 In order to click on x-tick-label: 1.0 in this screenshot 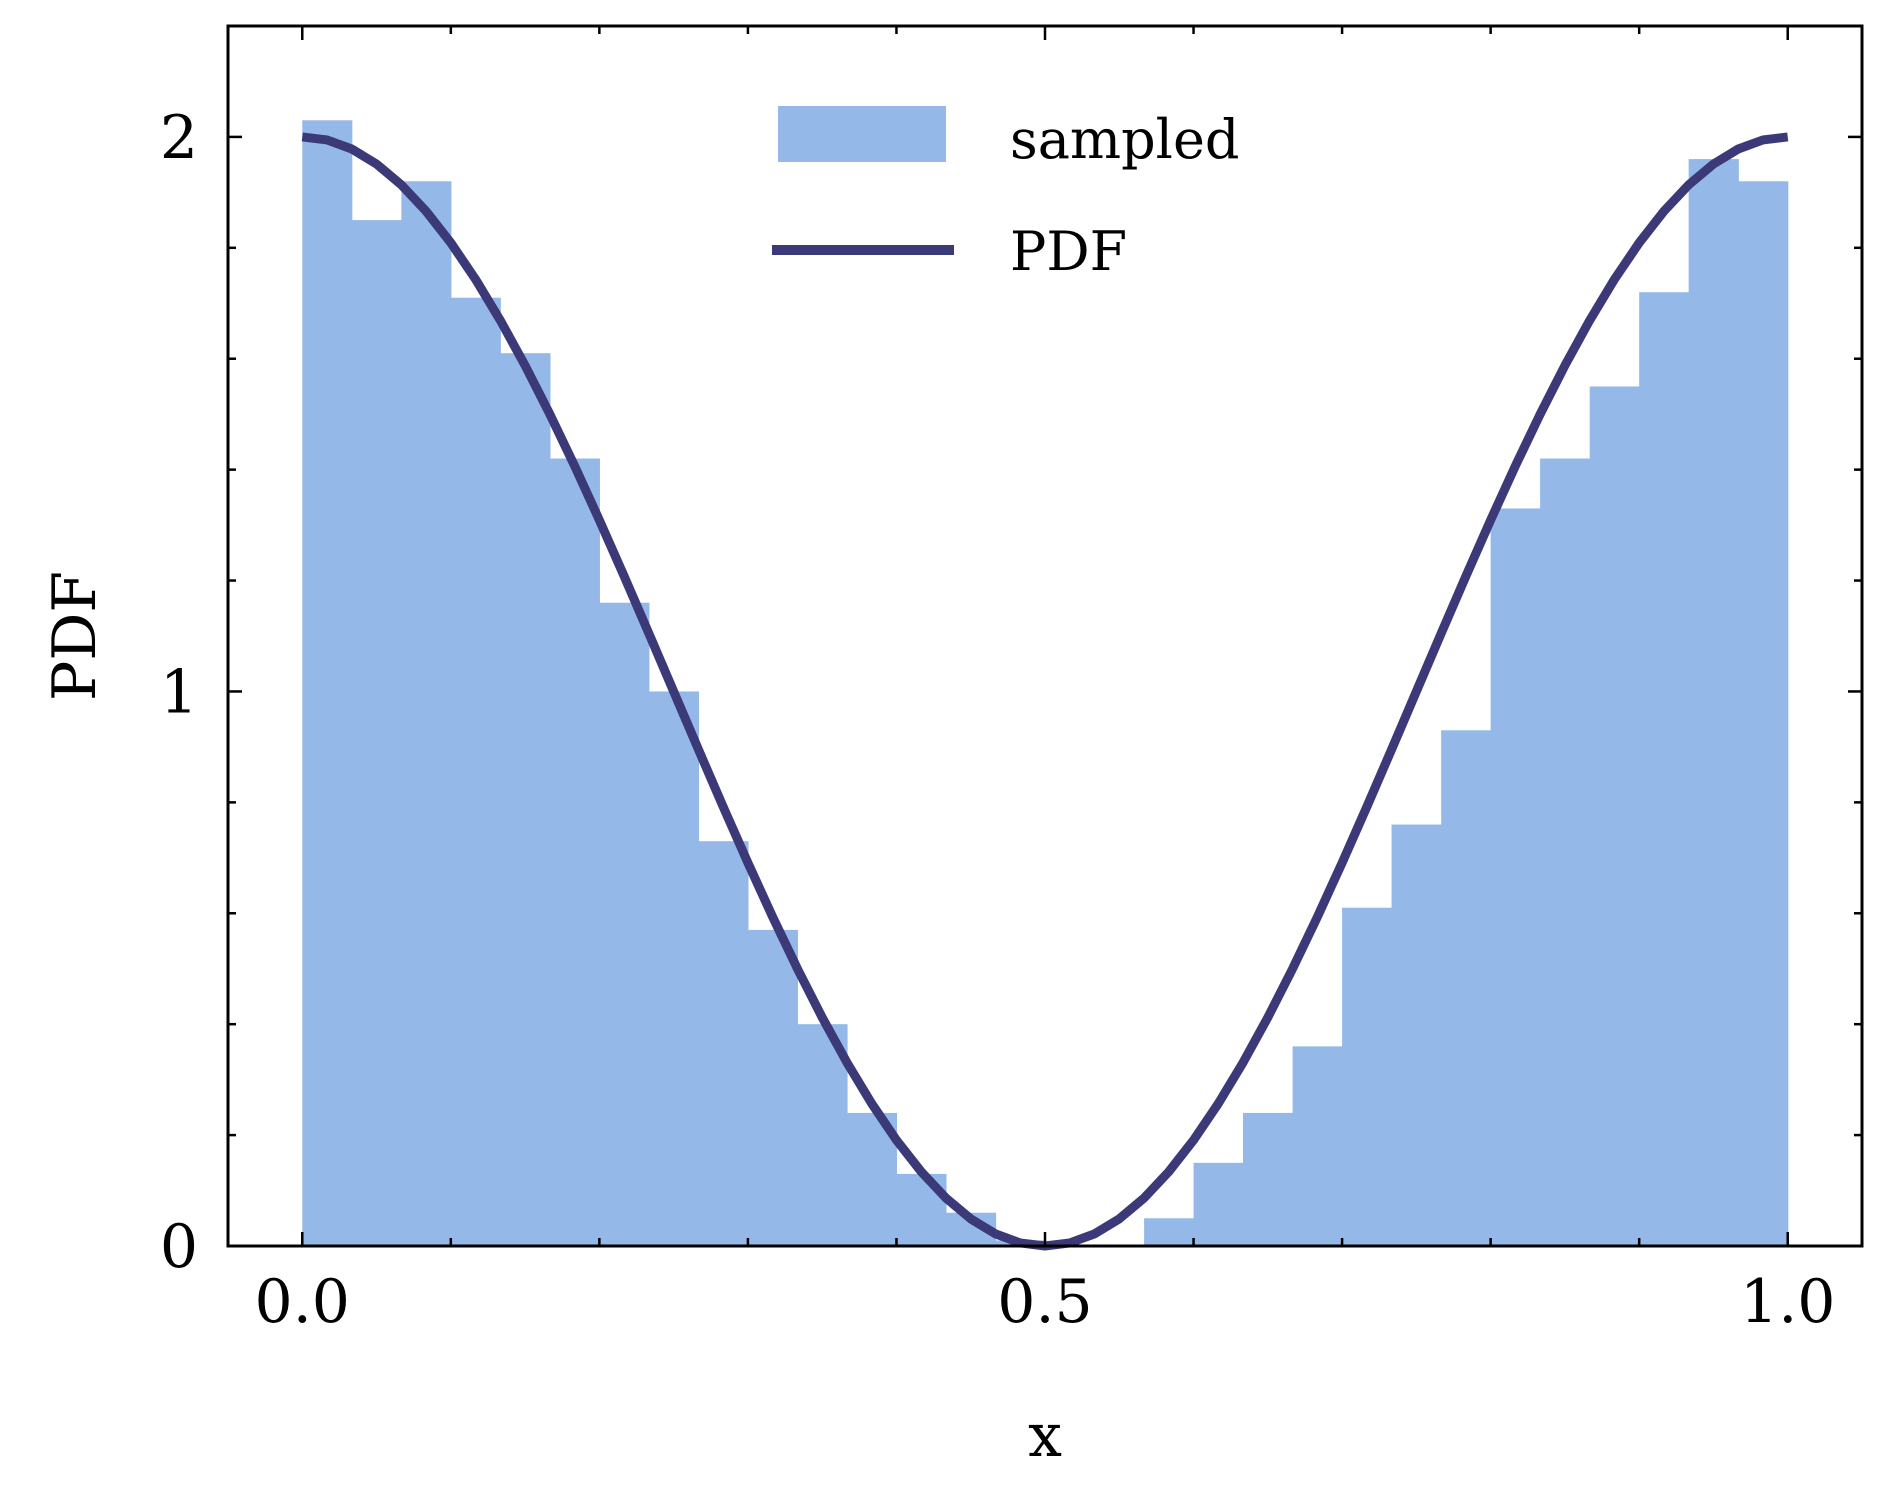, I will do `click(1787, 1302)`.